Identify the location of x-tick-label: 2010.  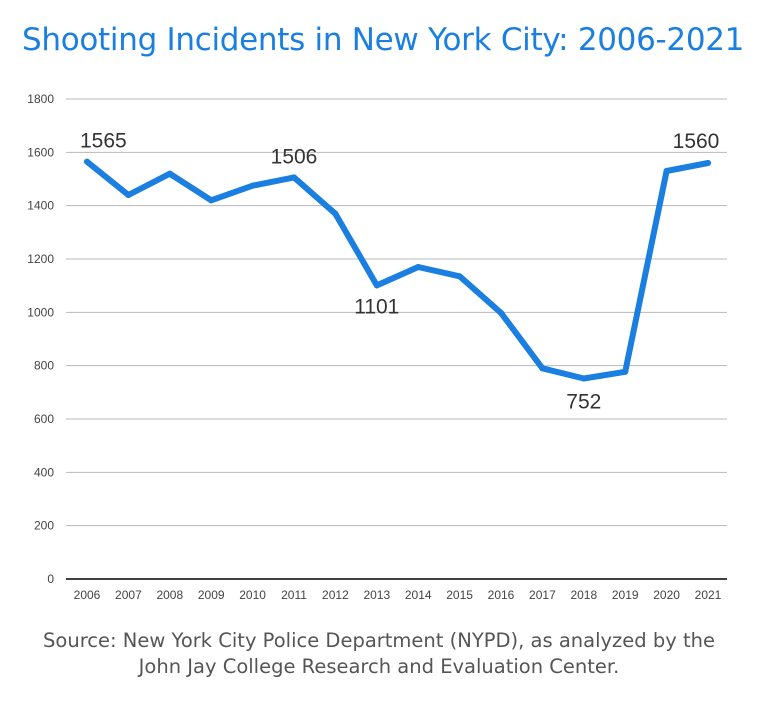
(252, 595).